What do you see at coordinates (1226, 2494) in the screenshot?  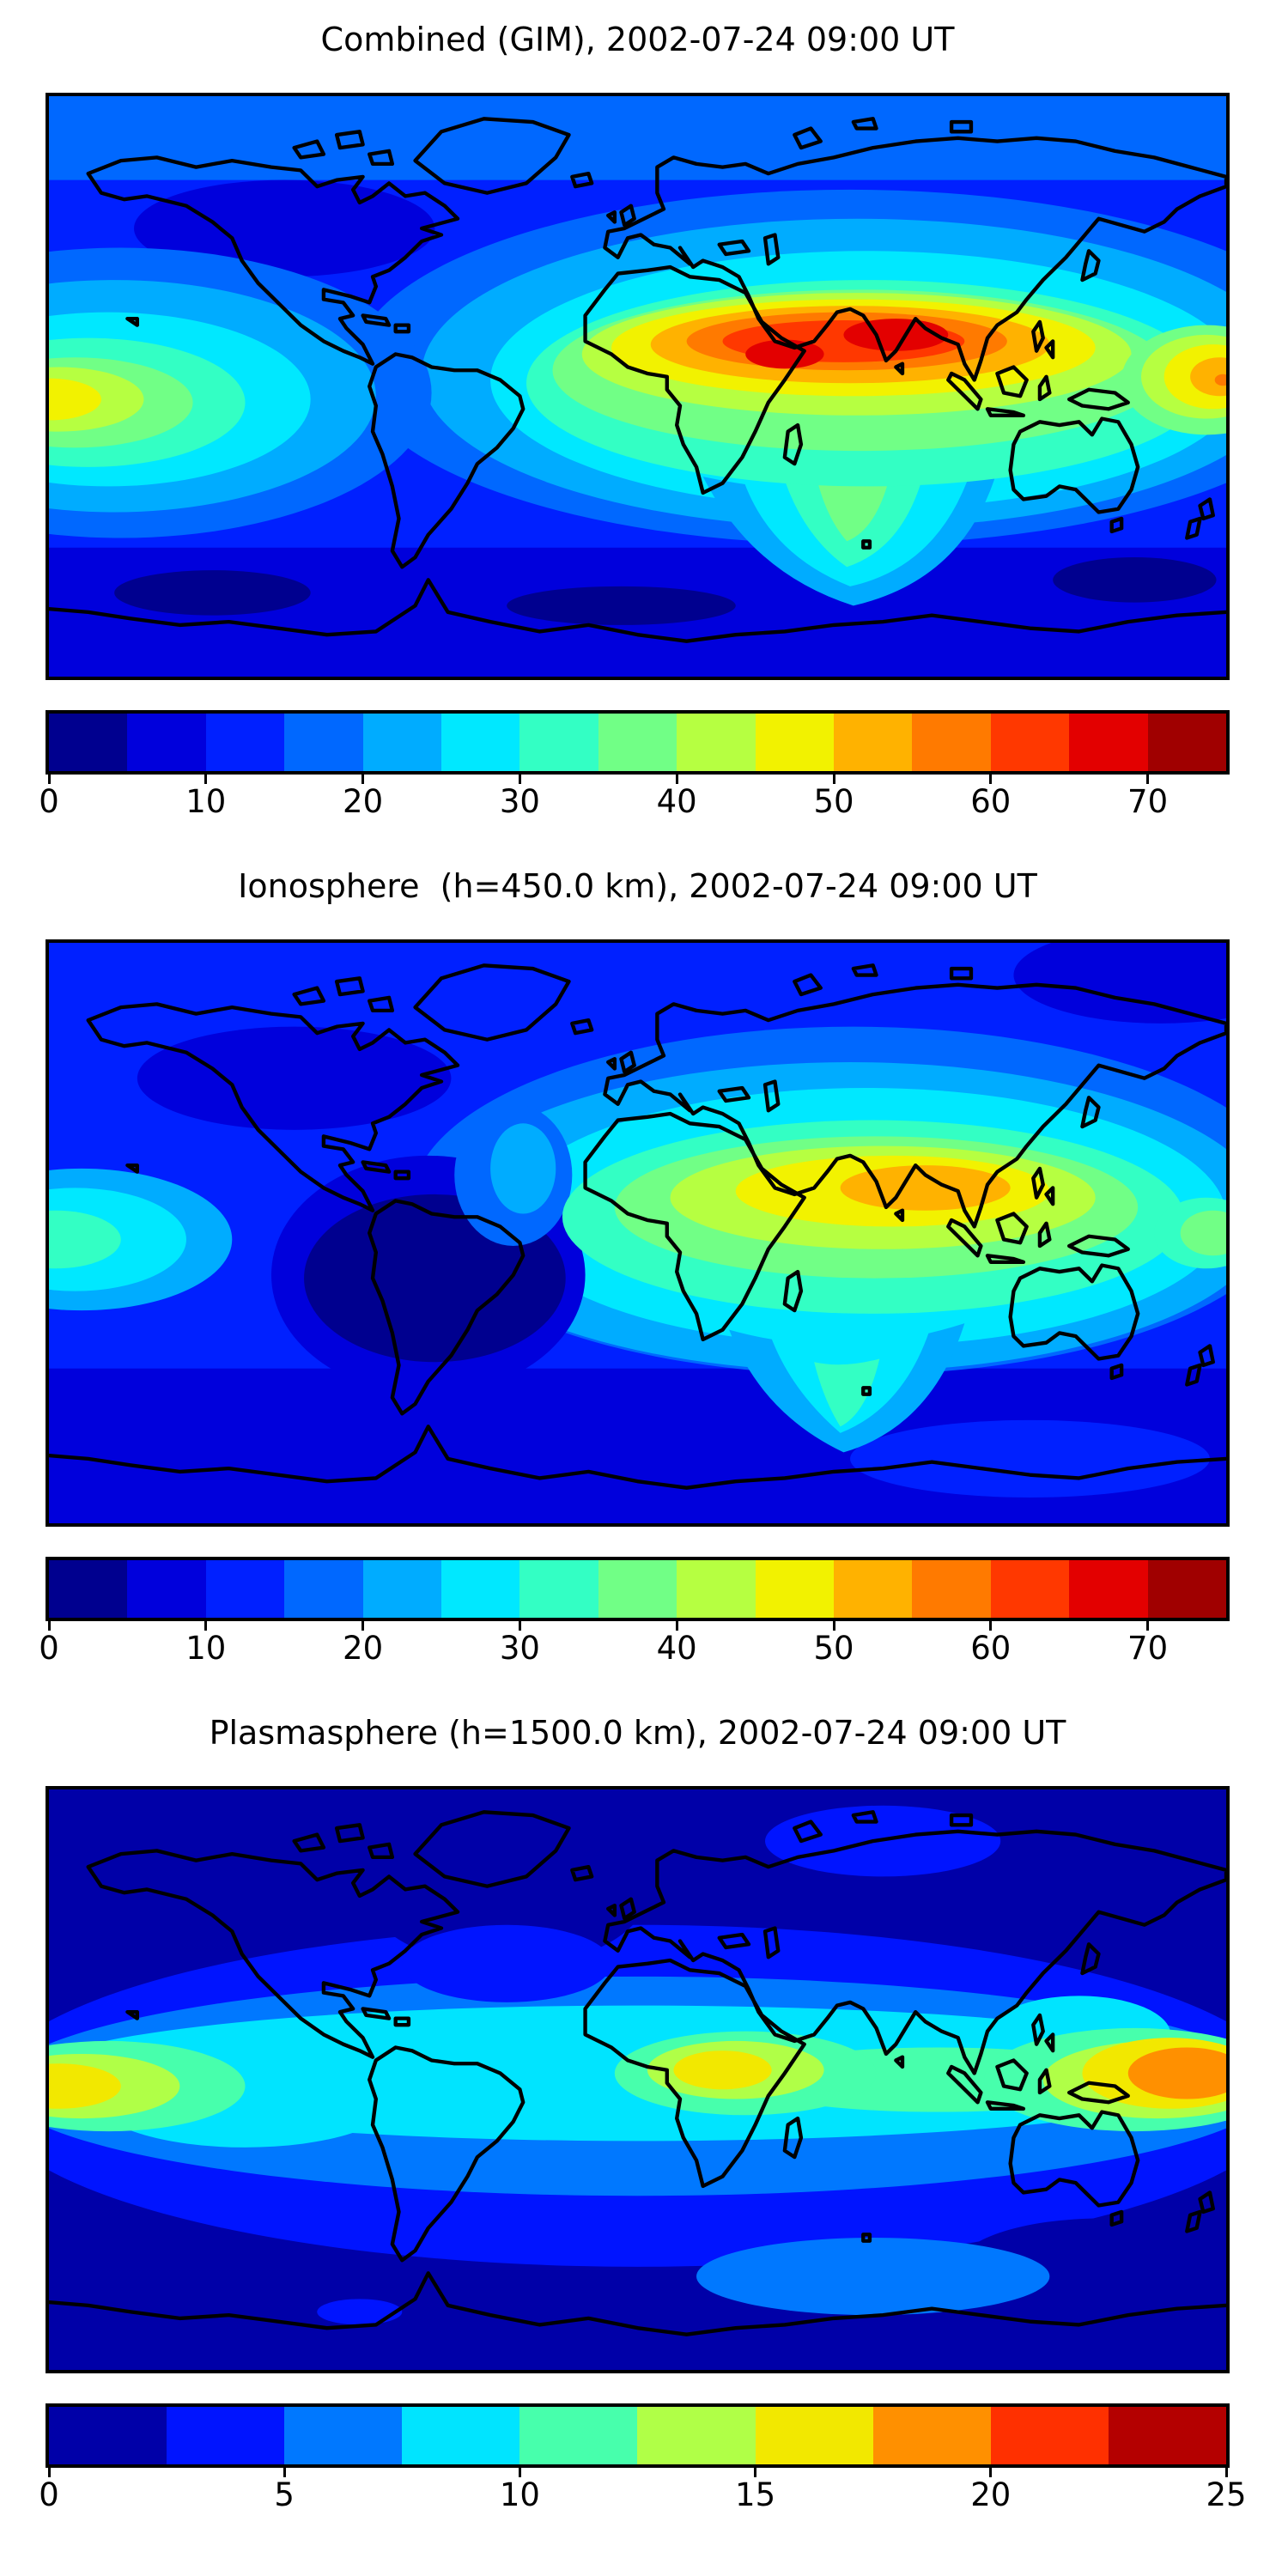 I see `colorbar-tick-label: 25` at bounding box center [1226, 2494].